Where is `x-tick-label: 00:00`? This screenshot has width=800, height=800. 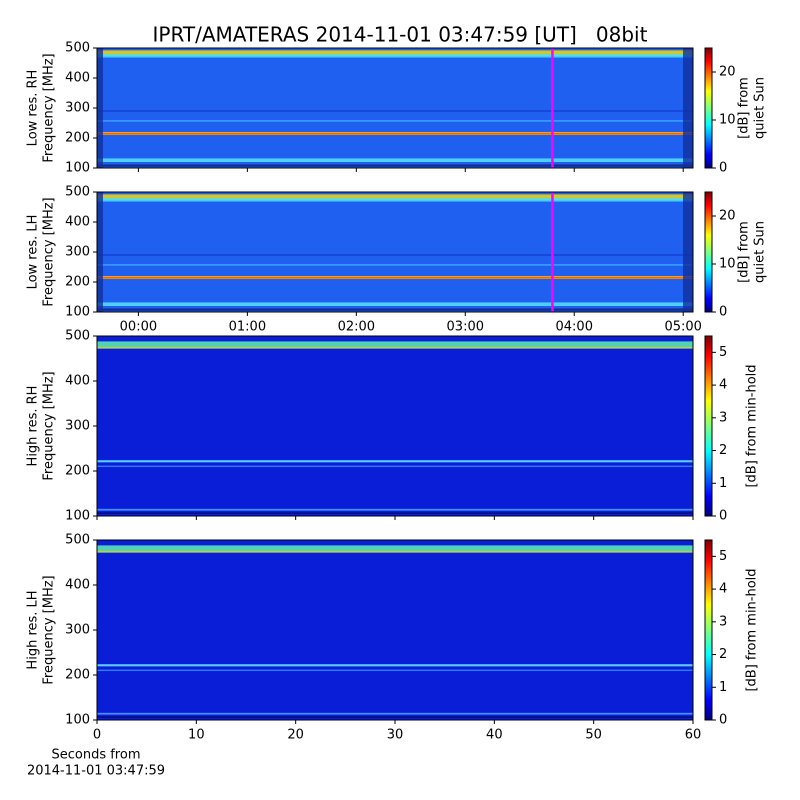
x-tick-label: 00:00 is located at coordinates (138, 327).